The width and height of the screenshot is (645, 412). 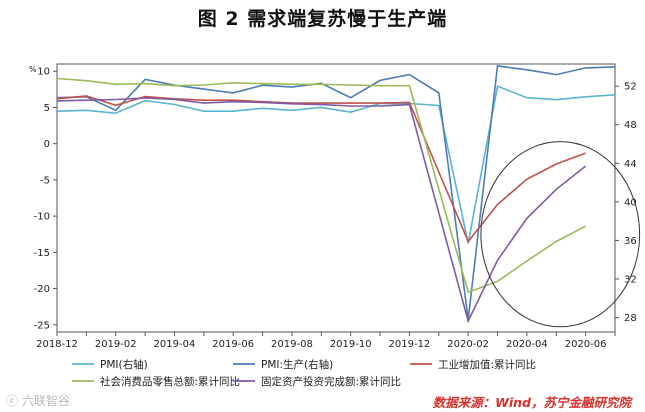 What do you see at coordinates (175, 344) in the screenshot?
I see `x-tick-label: 2019-04` at bounding box center [175, 344].